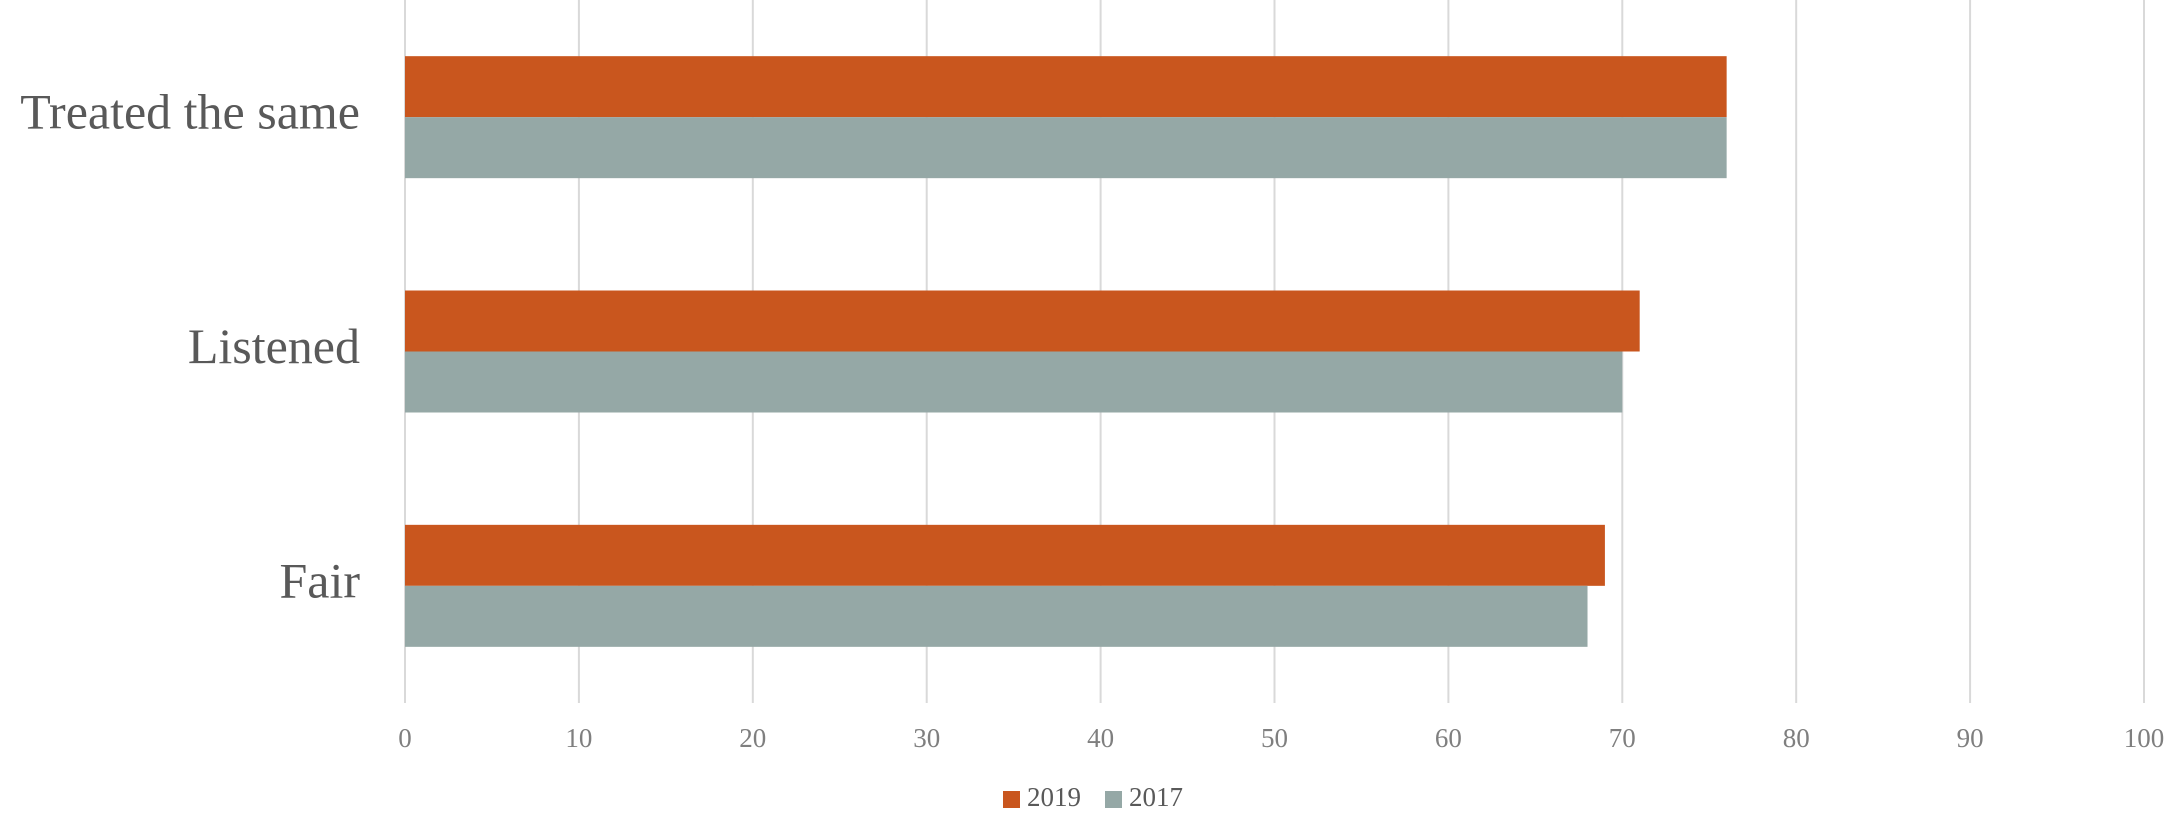 The image size is (2170, 815). I want to click on x-tick-label: 10, so click(578, 738).